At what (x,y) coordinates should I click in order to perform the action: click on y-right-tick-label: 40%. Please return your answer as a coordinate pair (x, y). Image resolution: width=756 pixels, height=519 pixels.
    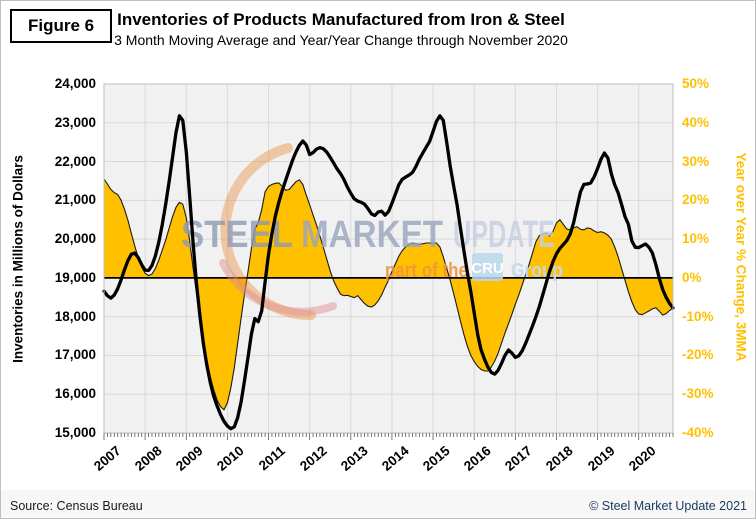
    Looking at the image, I should click on (696, 122).